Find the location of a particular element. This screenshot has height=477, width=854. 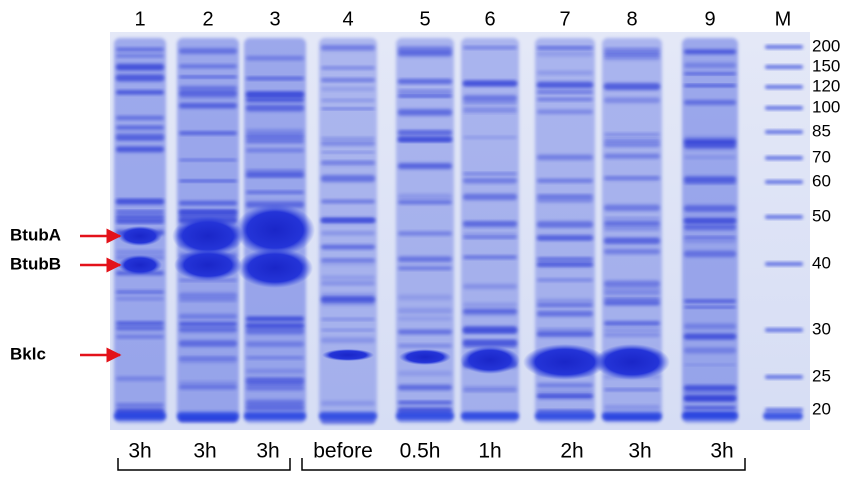

lane-label: 7 is located at coordinates (564, 19).